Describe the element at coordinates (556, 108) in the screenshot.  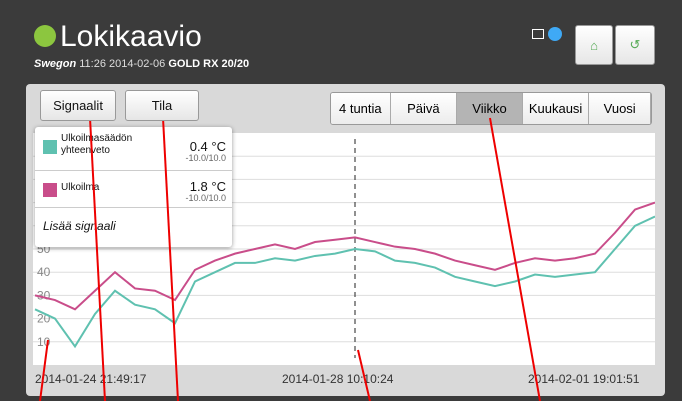
I see `range-tab: Kuukausi` at that location.